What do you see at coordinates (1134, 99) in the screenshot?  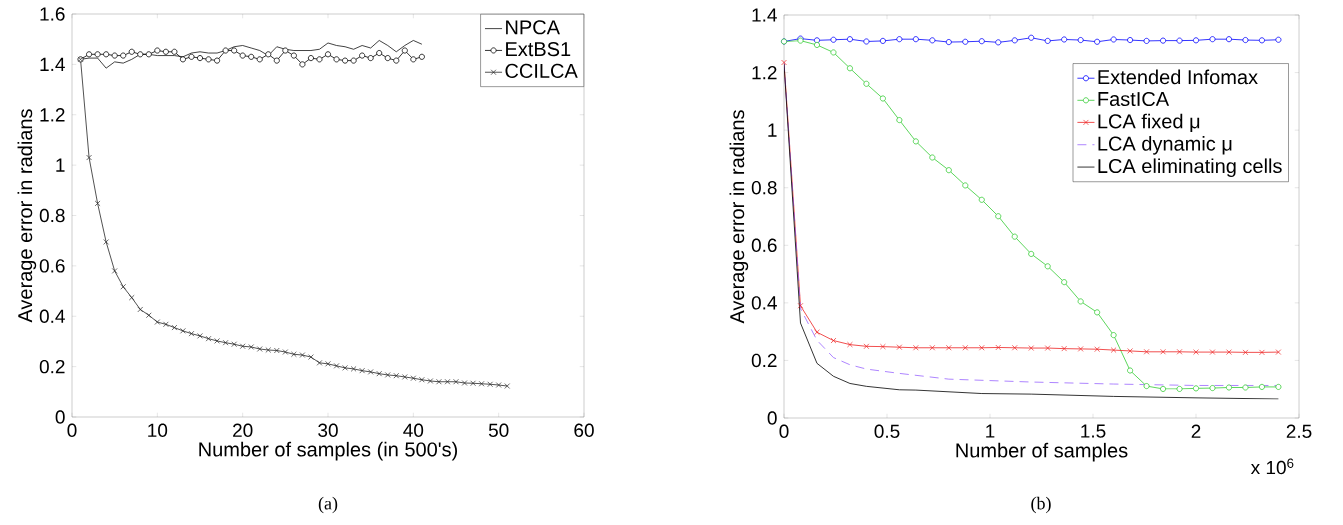 I see `legend-label: FastICA` at bounding box center [1134, 99].